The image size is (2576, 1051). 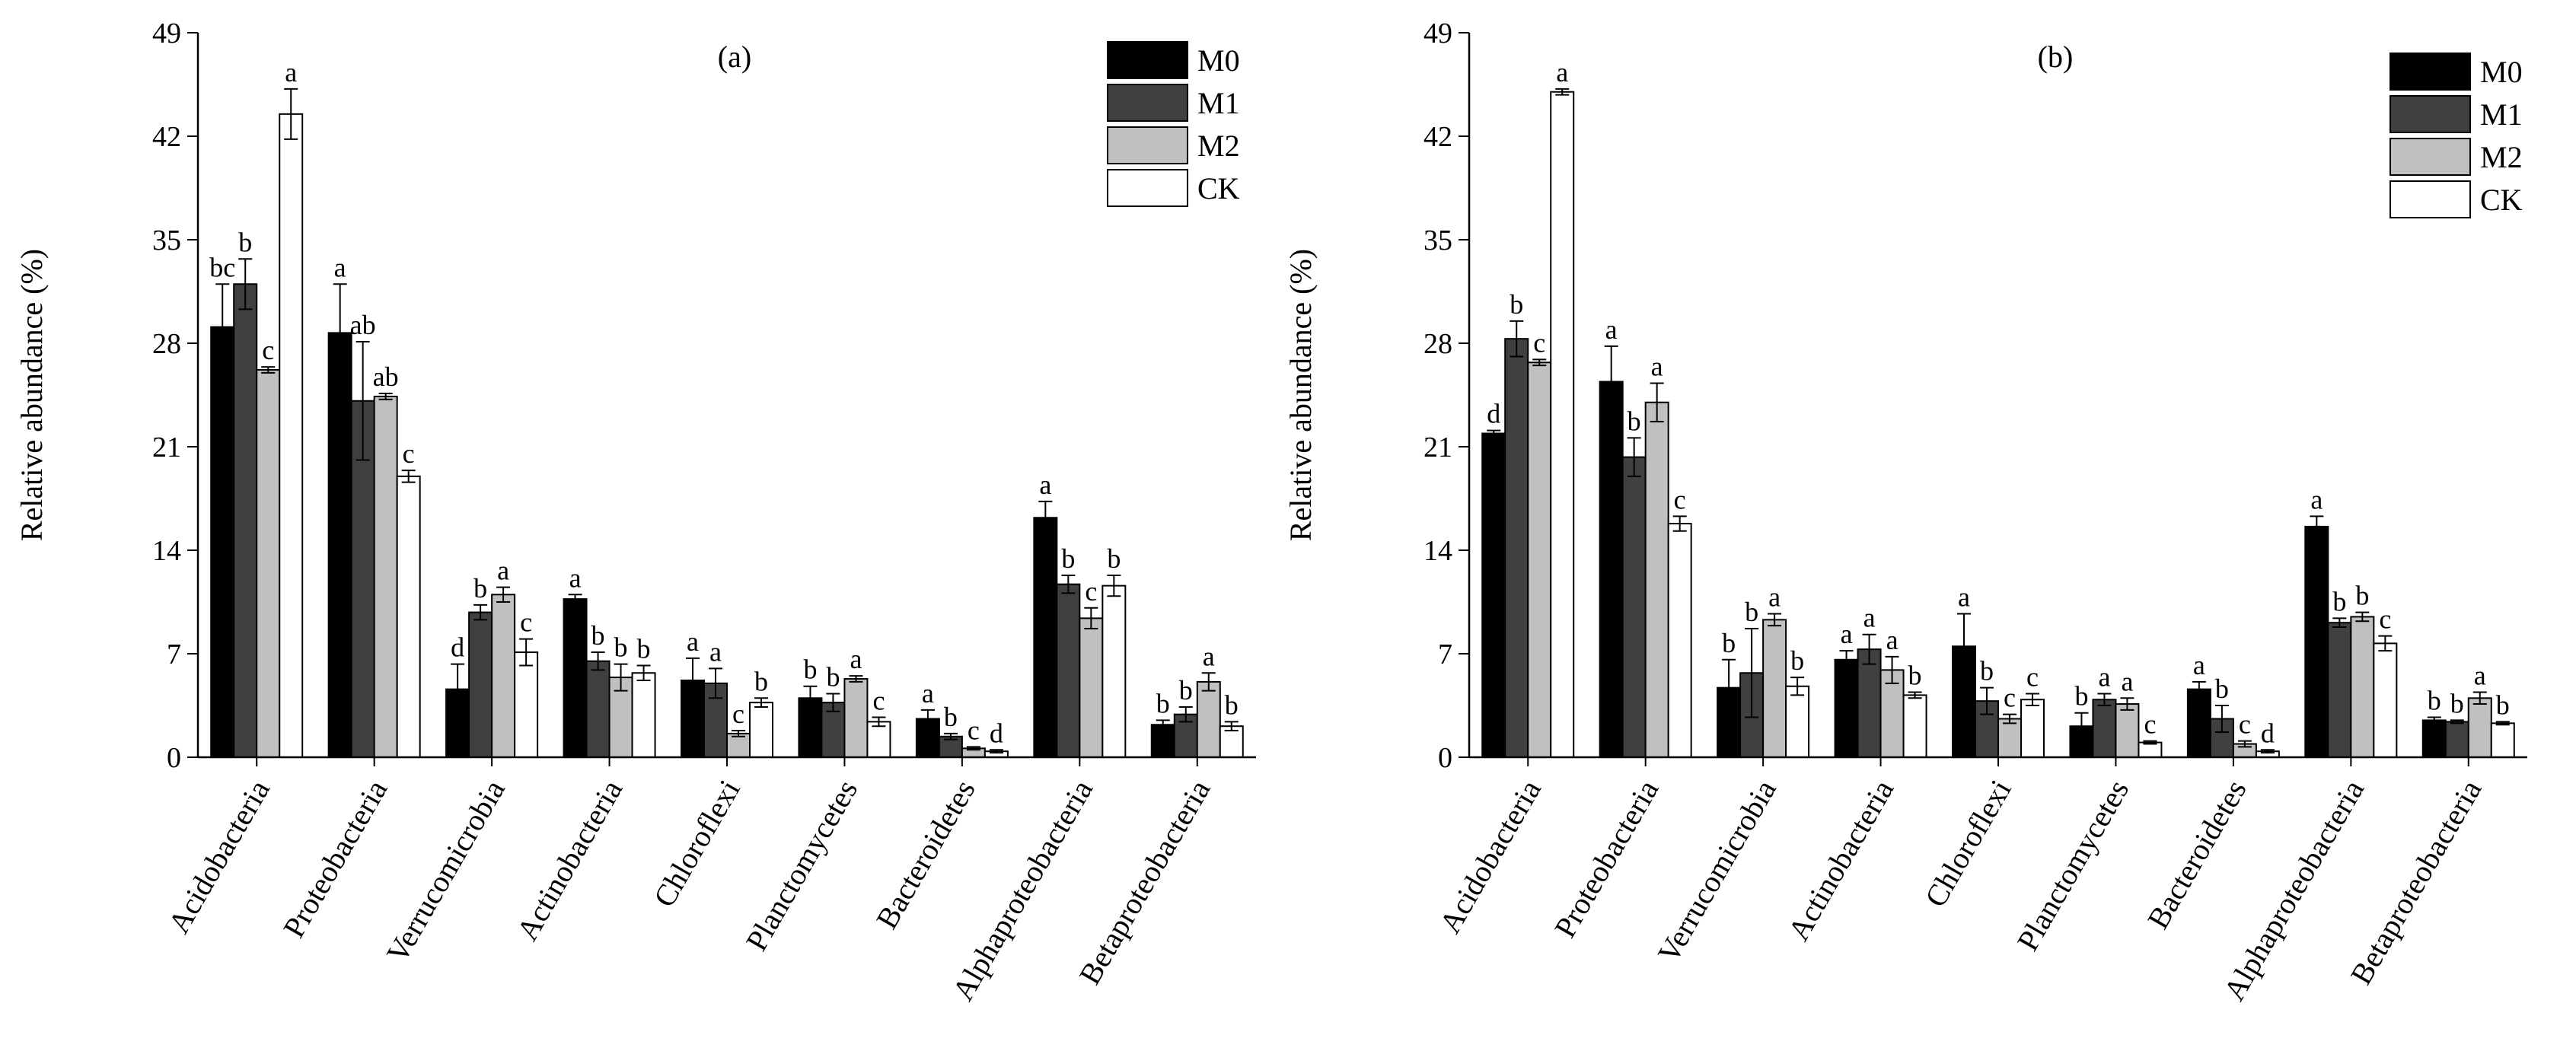 What do you see at coordinates (166, 551) in the screenshot?
I see `y-tick-label: 14` at bounding box center [166, 551].